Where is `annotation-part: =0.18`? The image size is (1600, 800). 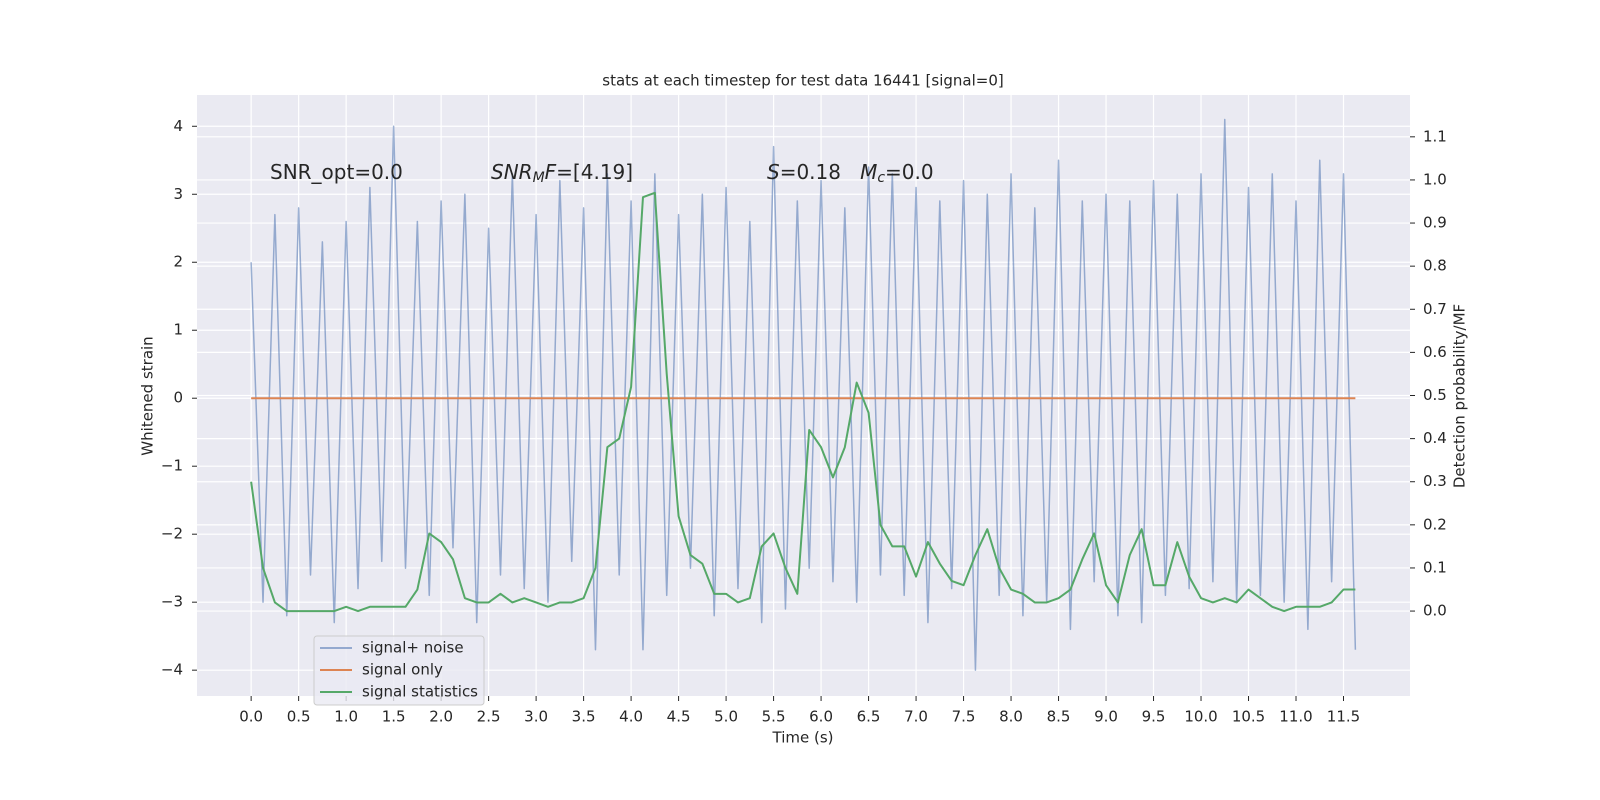 annotation-part: =0.18 is located at coordinates (820, 172).